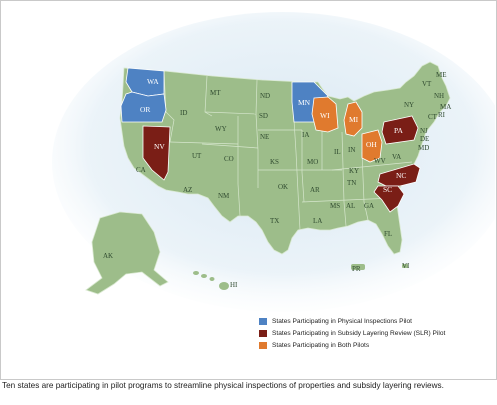 This screenshot has height=405, width=497. I want to click on label-ny: NY, so click(409, 105).